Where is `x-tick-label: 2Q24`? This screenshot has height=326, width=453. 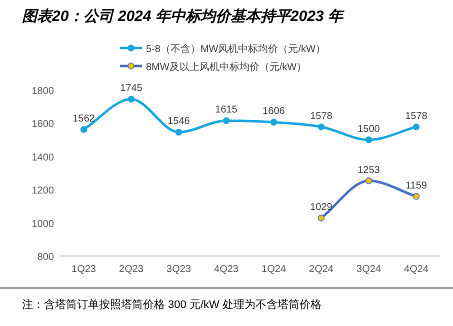
x-tick-label: 2Q24 is located at coordinates (321, 269).